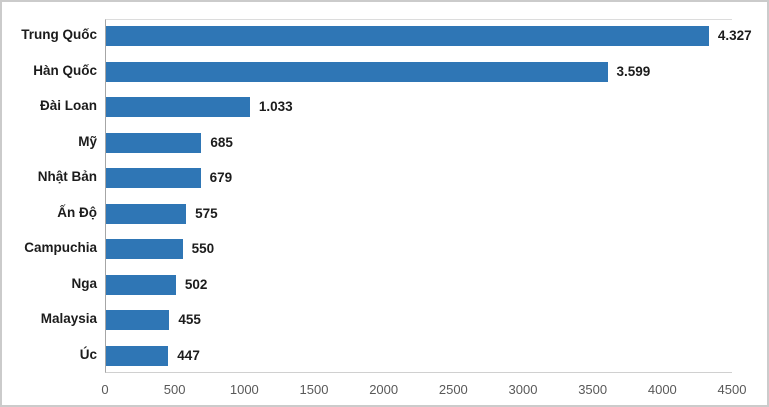 The image size is (769, 407). Describe the element at coordinates (88, 354) in the screenshot. I see `category-label: Úc` at that location.